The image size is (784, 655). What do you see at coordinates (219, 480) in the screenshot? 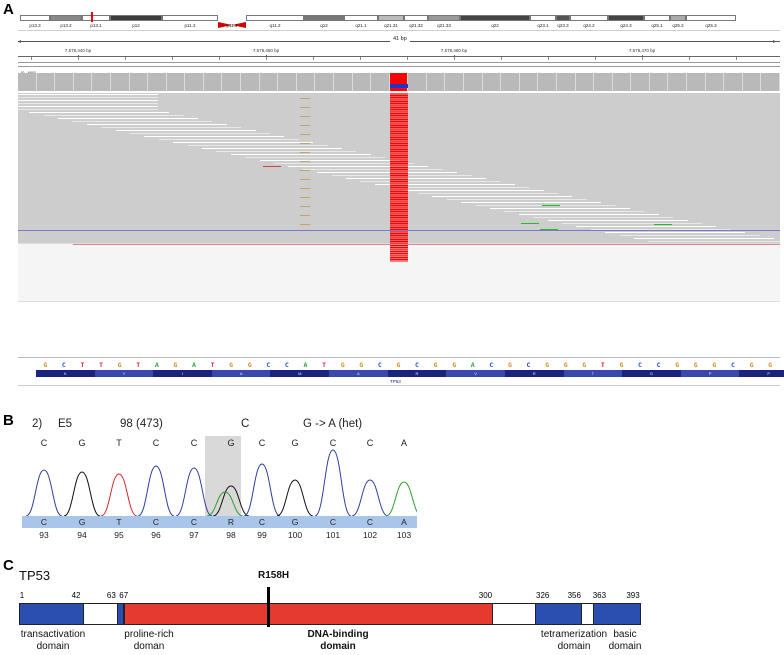
I see `chromatogram` at bounding box center [219, 480].